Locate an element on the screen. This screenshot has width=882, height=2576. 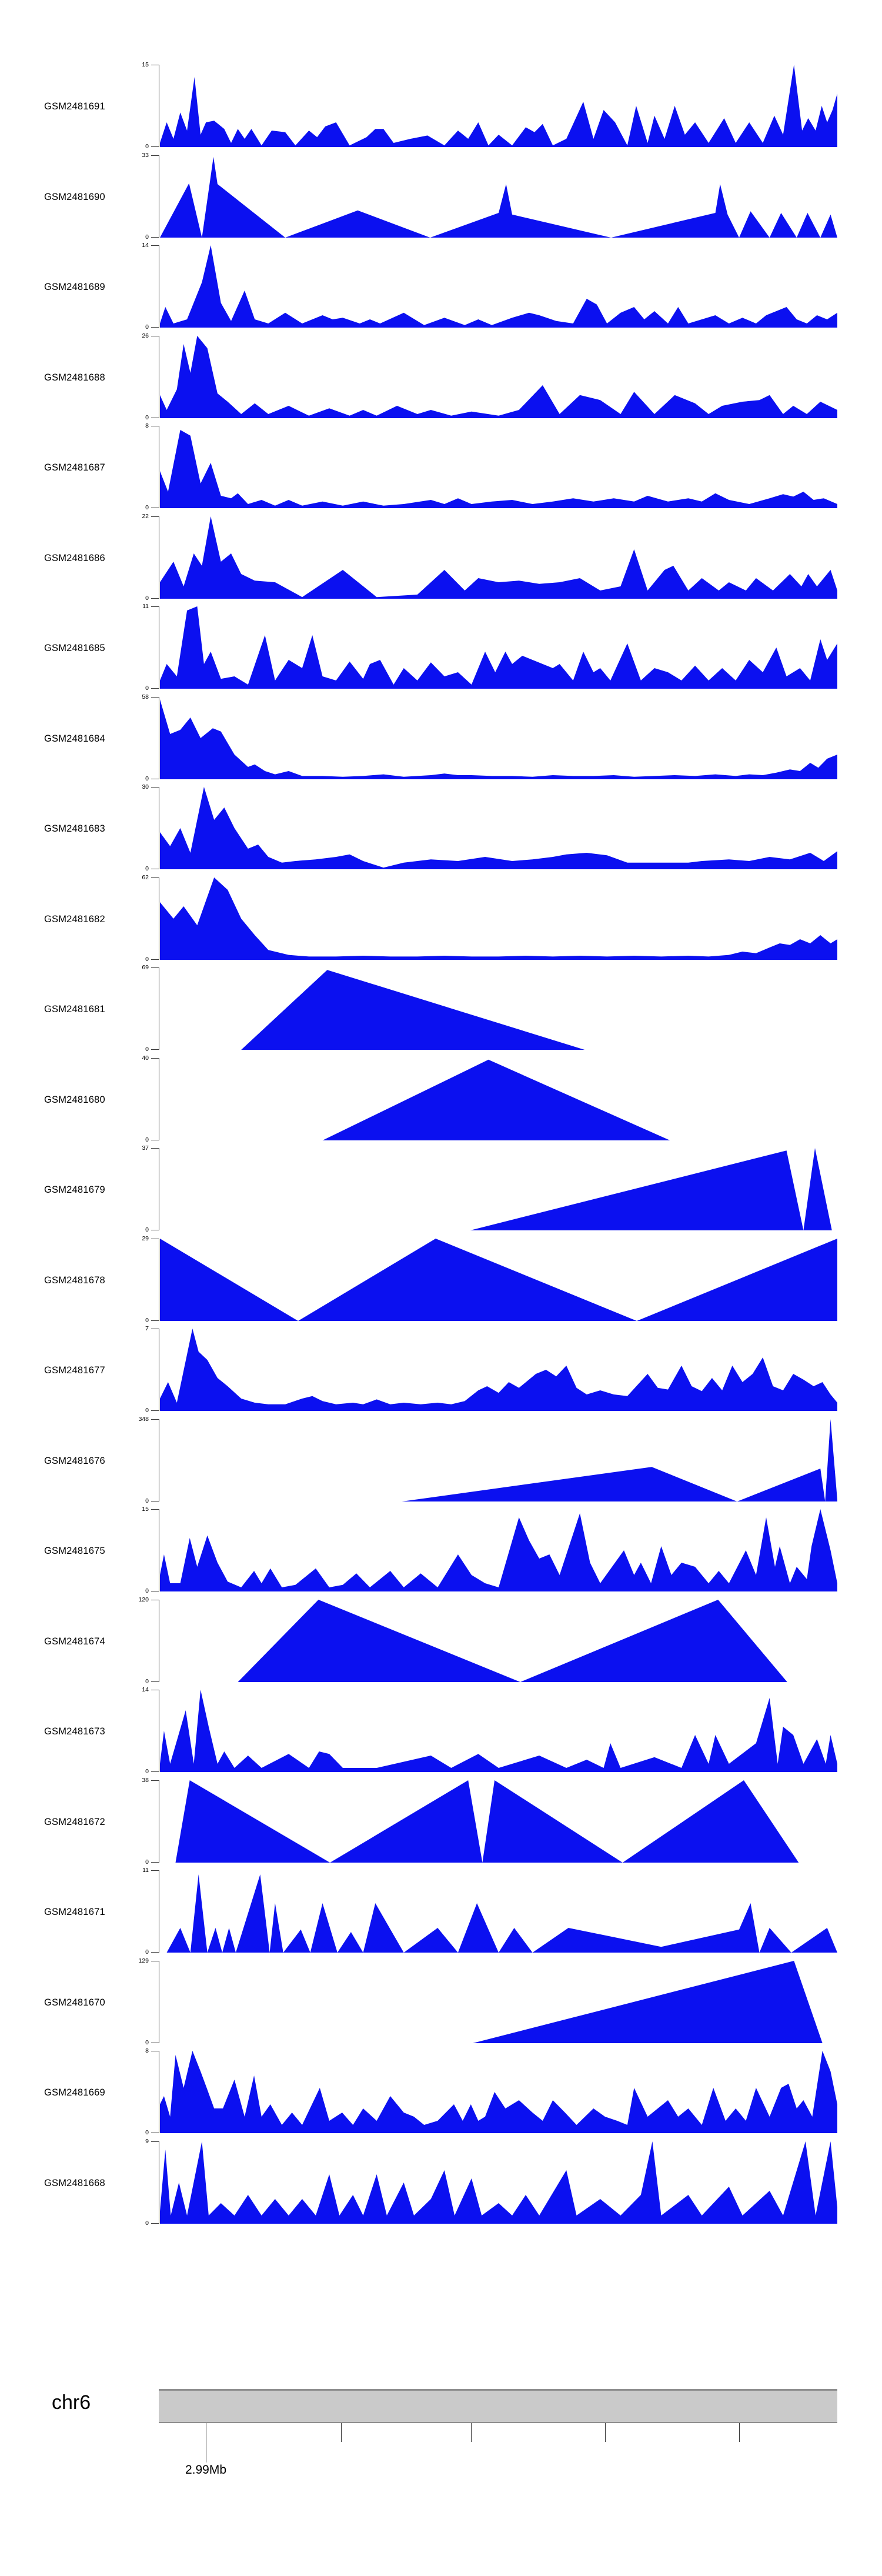
track-row: GSM2481670 129 0 is located at coordinates (441, 2001).